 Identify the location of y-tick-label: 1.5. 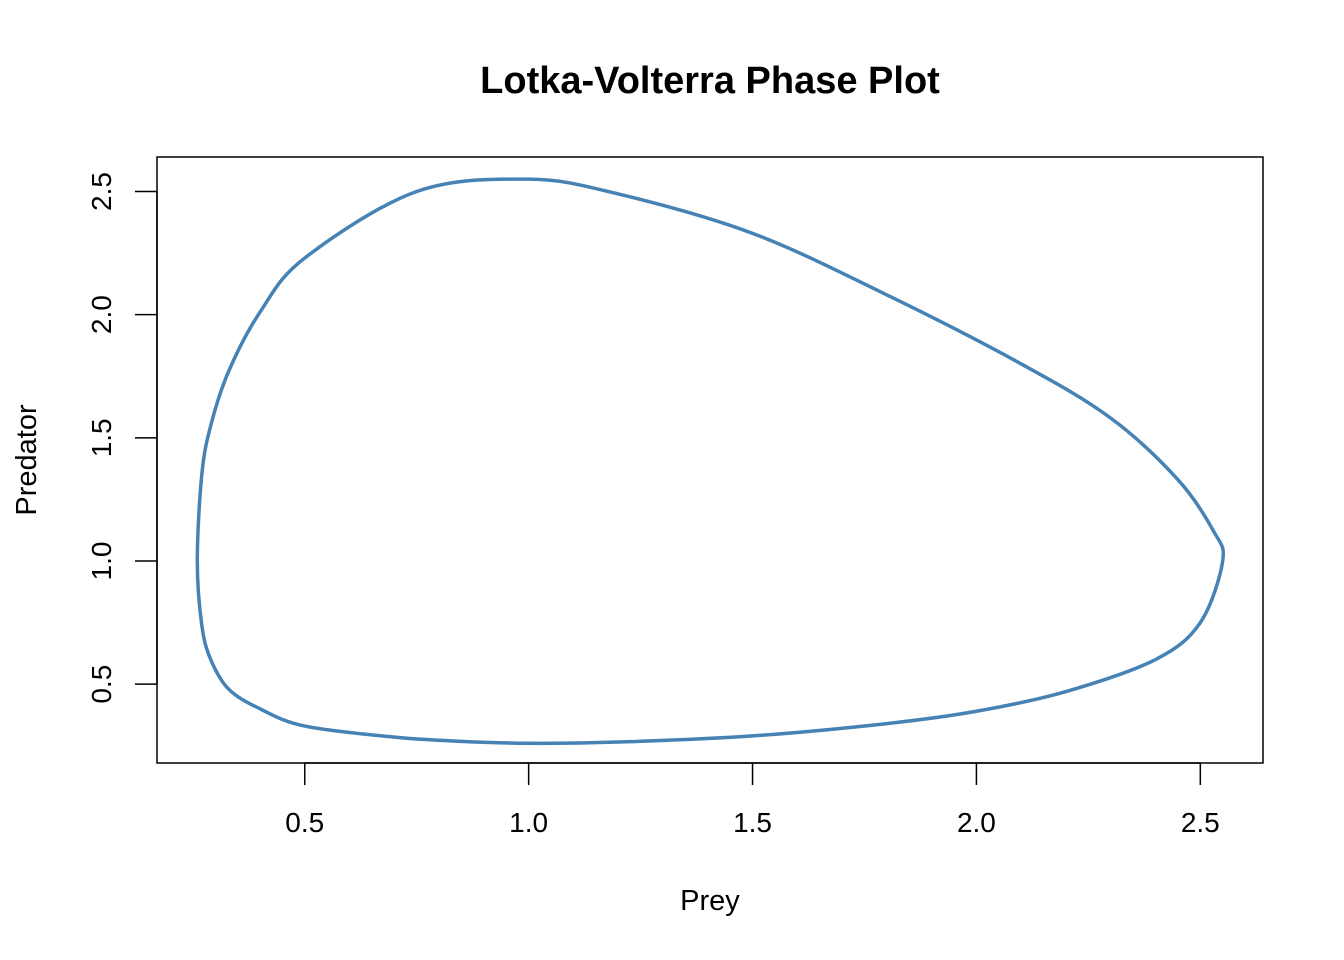
(101, 437).